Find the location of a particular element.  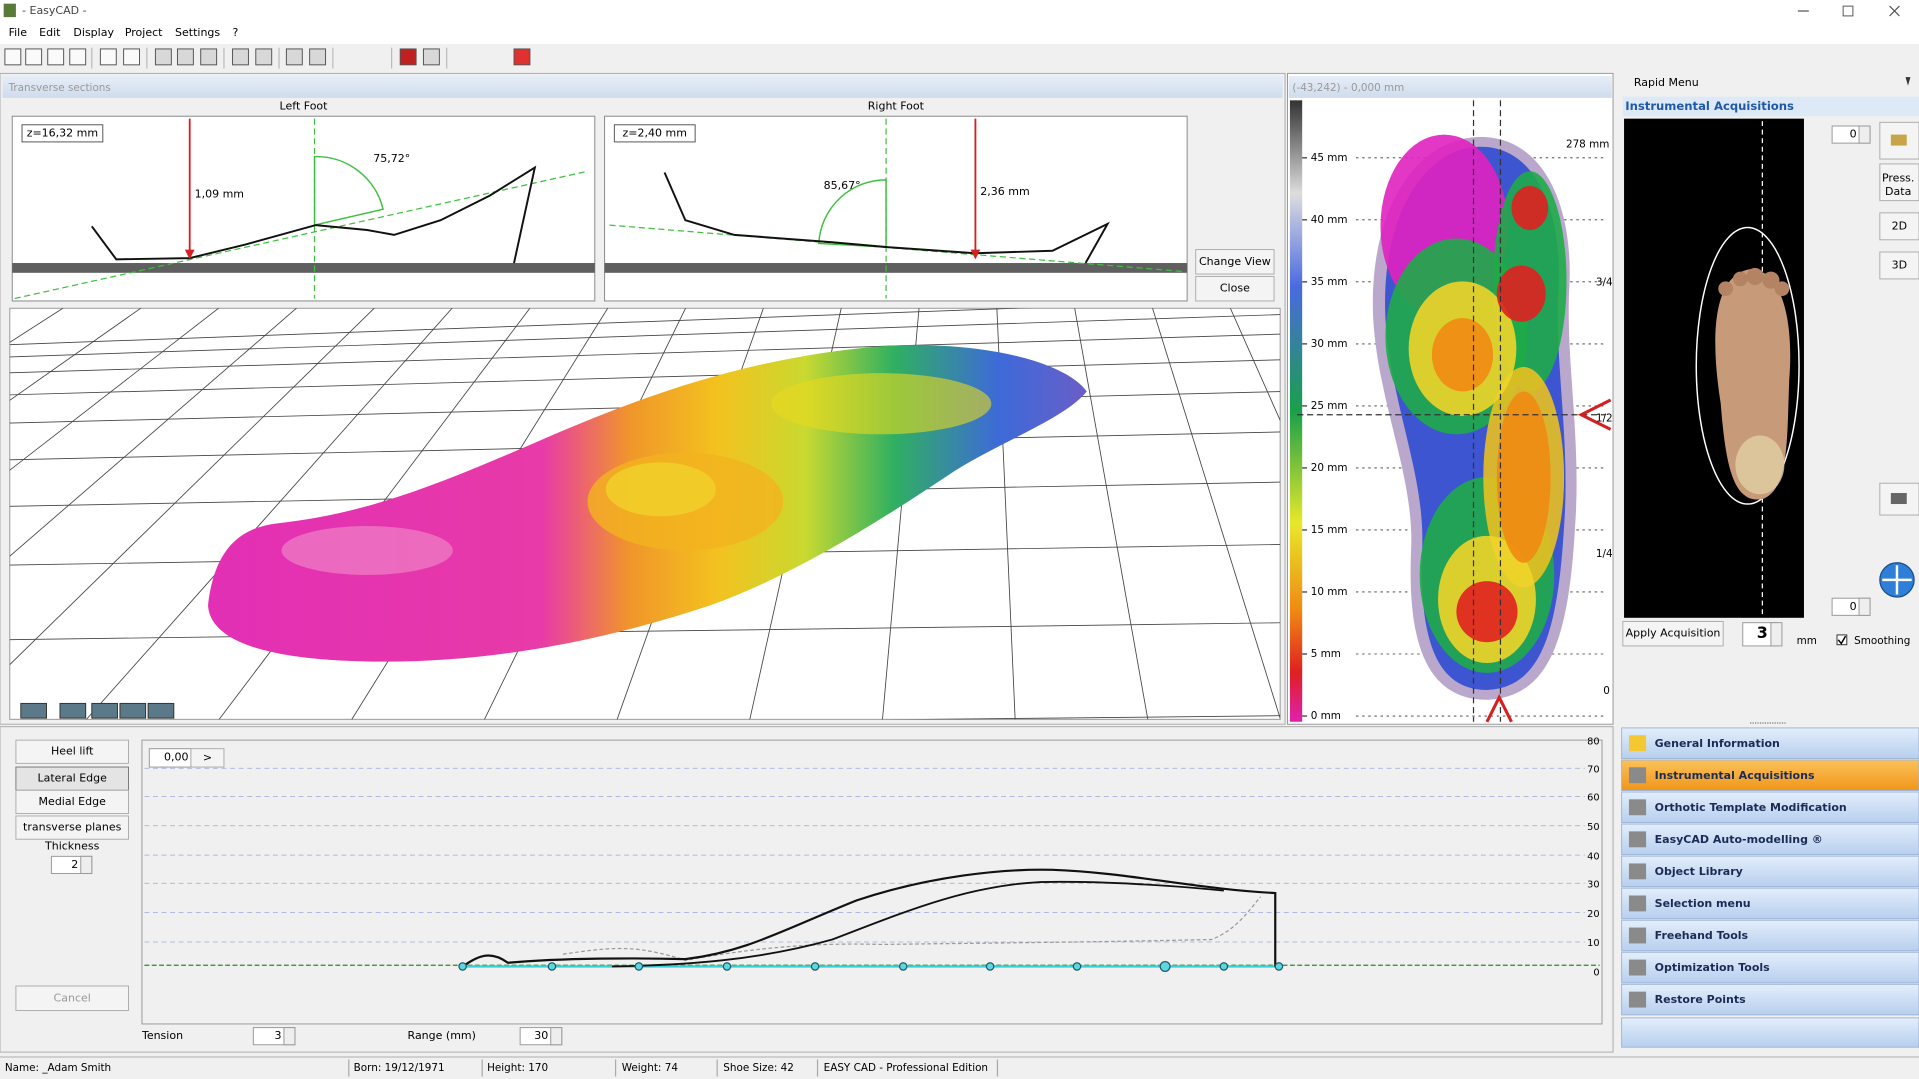

rapid-menu-item-label: EasyCAD Auto-modelling ® is located at coordinates (1739, 839).